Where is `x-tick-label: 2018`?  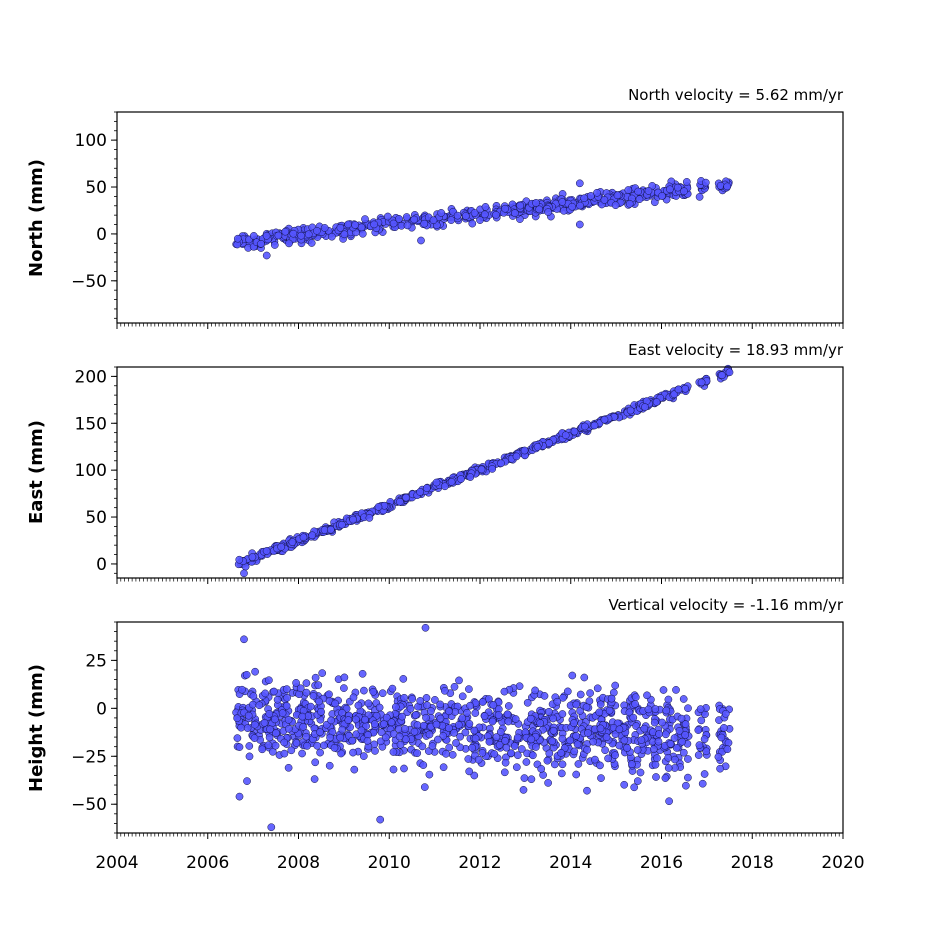
x-tick-label: 2018 is located at coordinates (752, 863).